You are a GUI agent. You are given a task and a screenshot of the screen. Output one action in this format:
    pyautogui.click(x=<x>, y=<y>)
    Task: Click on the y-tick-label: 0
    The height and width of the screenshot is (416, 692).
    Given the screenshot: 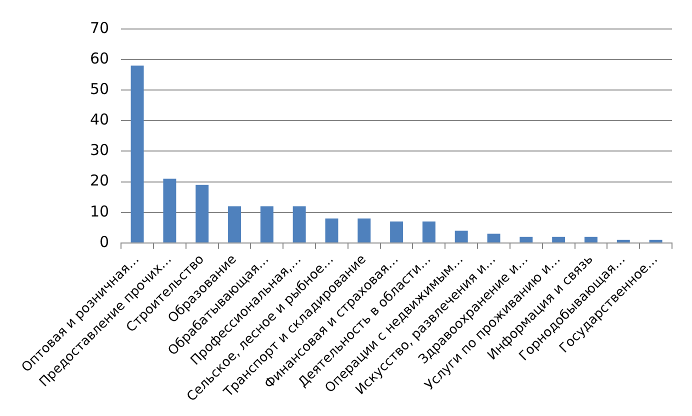 What is the action you would take?
    pyautogui.click(x=105, y=241)
    